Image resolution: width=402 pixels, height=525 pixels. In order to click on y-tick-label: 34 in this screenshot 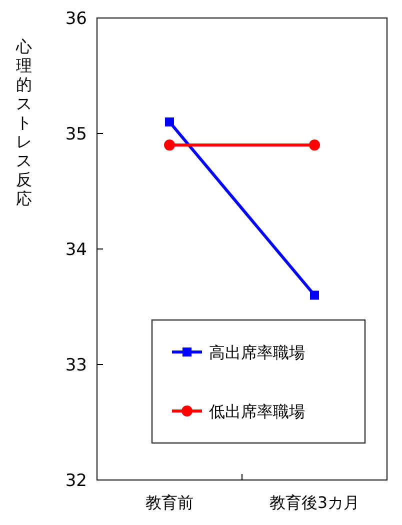, I will do `click(76, 250)`.